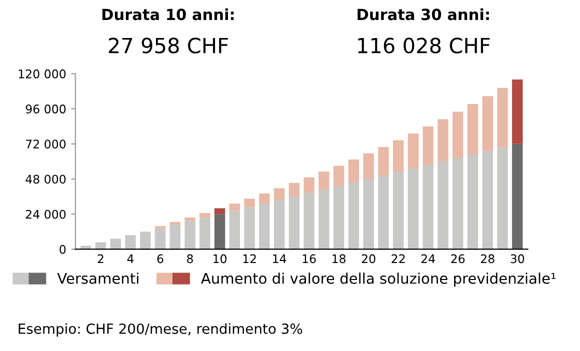  What do you see at coordinates (168, 14) in the screenshot?
I see `text: Durata 10 anni:` at bounding box center [168, 14].